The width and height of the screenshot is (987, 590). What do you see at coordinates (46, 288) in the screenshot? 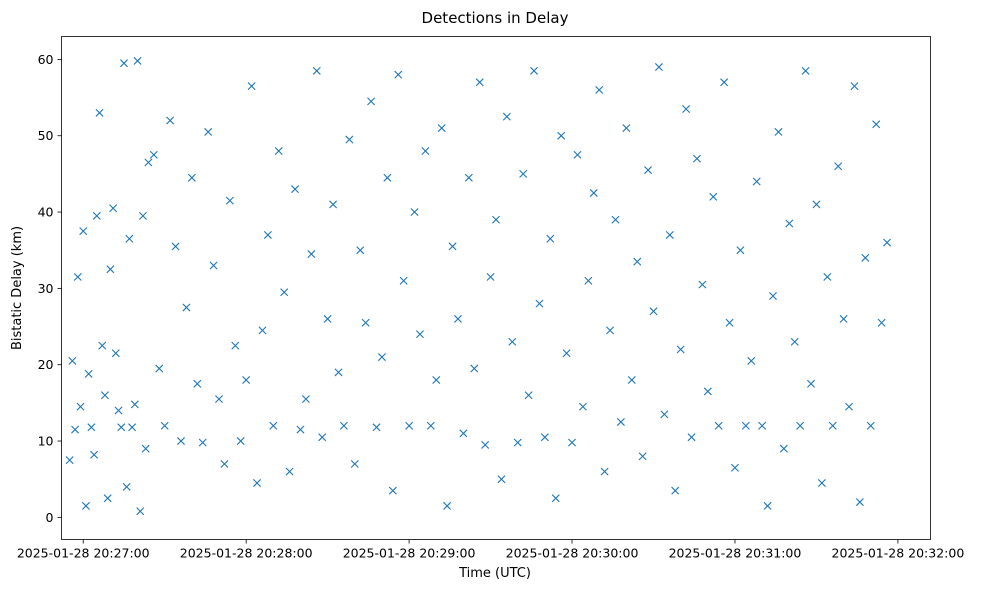
I see `y-tick-label: 30` at bounding box center [46, 288].